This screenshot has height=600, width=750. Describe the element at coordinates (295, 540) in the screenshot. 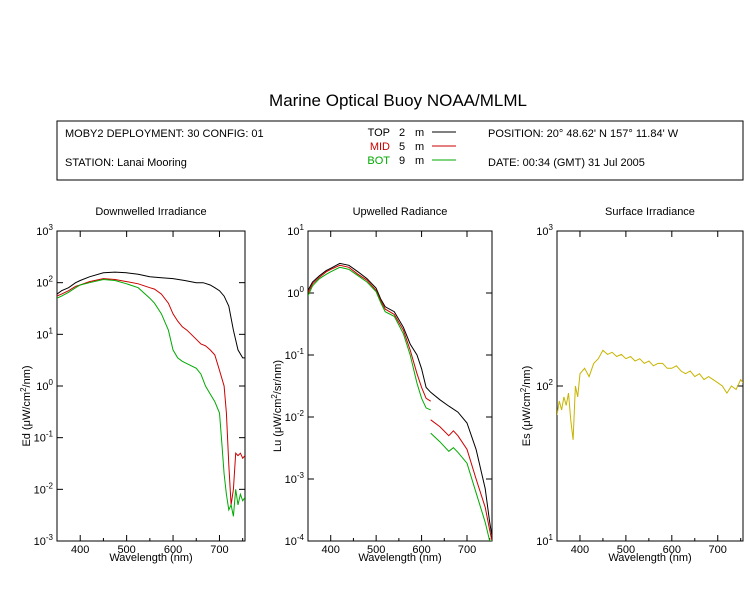

I see `y-tick-label: 10⁻⁴` at that location.